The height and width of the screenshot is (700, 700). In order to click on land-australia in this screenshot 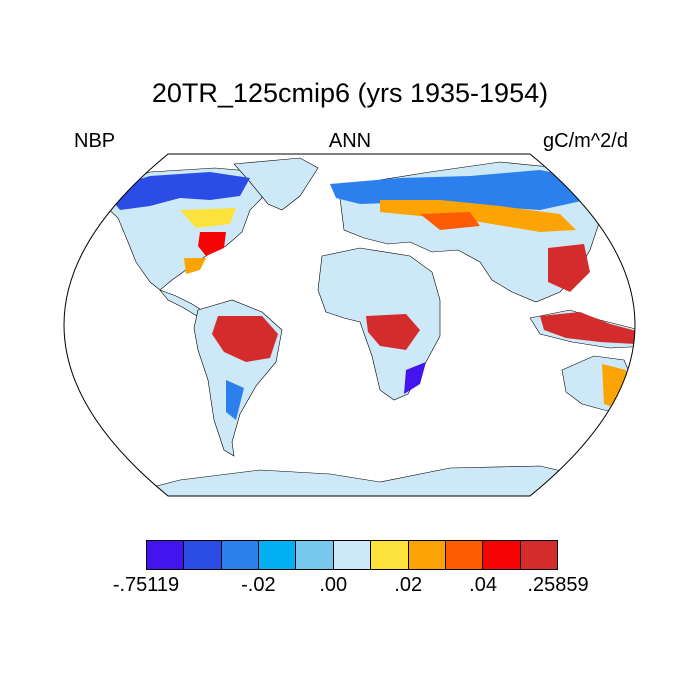, I will do `click(598, 384)`.